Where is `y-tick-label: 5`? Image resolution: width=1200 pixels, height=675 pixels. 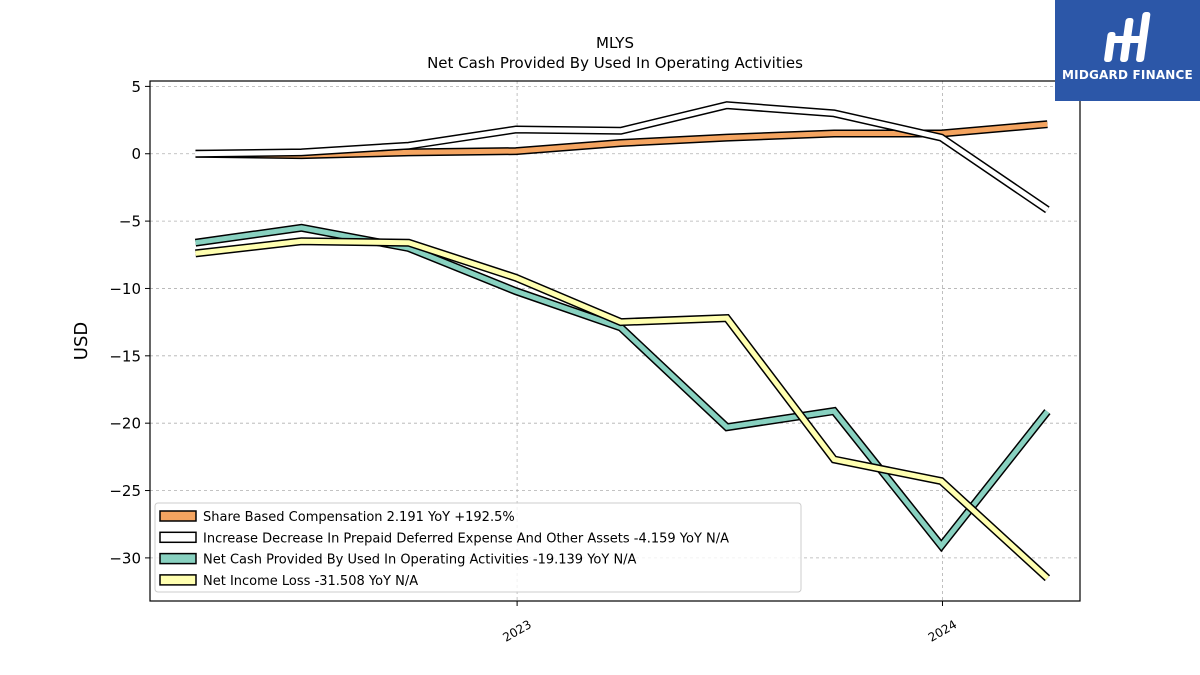
y-tick-label: 5 is located at coordinates (136, 87).